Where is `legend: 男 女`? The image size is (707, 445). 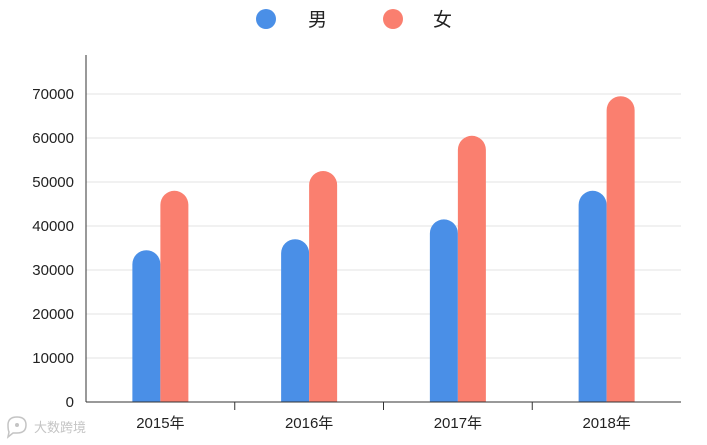 legend: 男 女 is located at coordinates (354, 20).